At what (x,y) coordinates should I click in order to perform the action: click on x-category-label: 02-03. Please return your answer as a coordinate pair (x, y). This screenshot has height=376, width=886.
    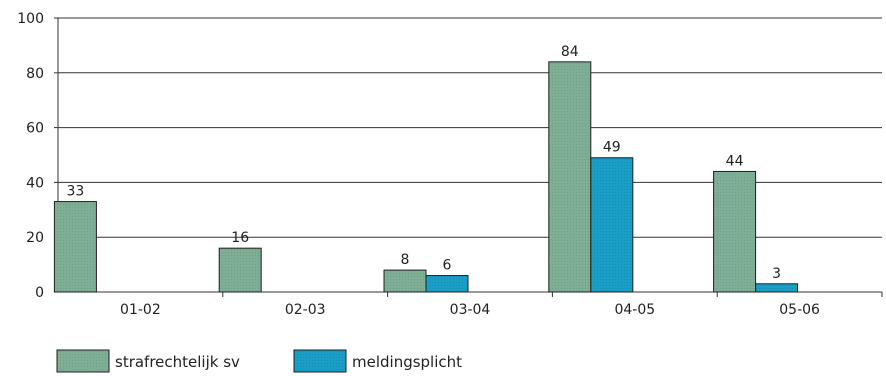
    Looking at the image, I should click on (305, 310).